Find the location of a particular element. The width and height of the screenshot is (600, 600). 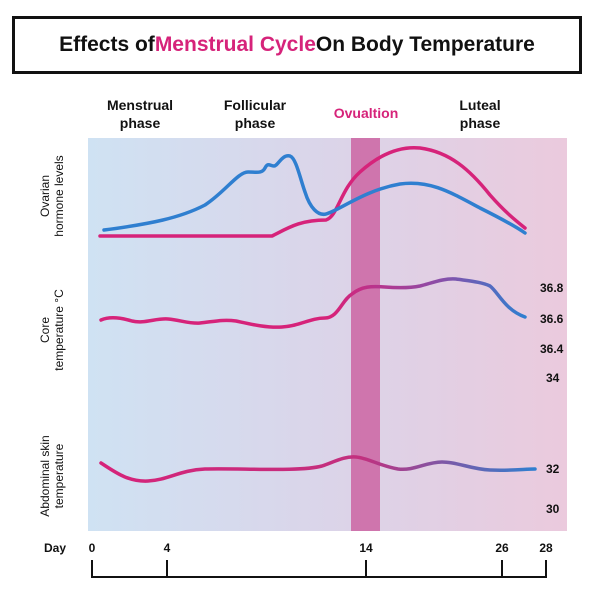

phase-luteal-line2: phase is located at coordinates (480, 123).